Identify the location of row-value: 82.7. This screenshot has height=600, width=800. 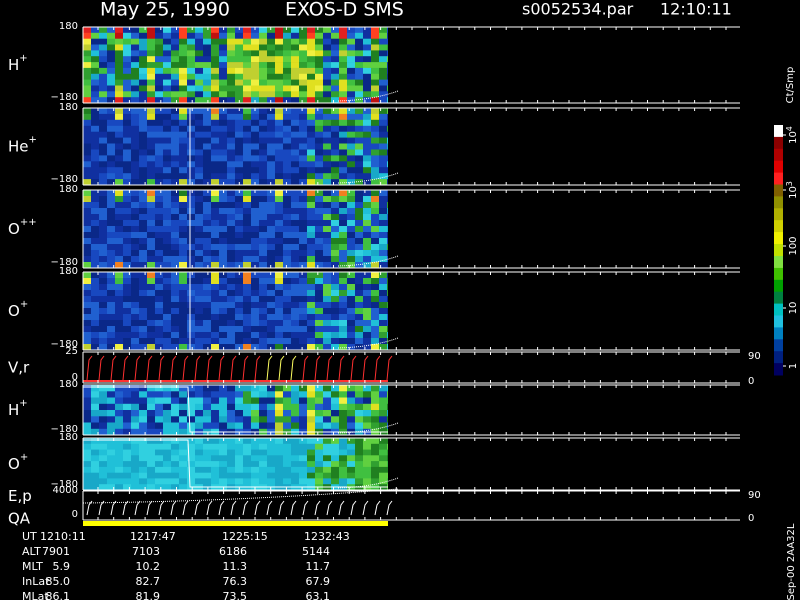
(148, 581).